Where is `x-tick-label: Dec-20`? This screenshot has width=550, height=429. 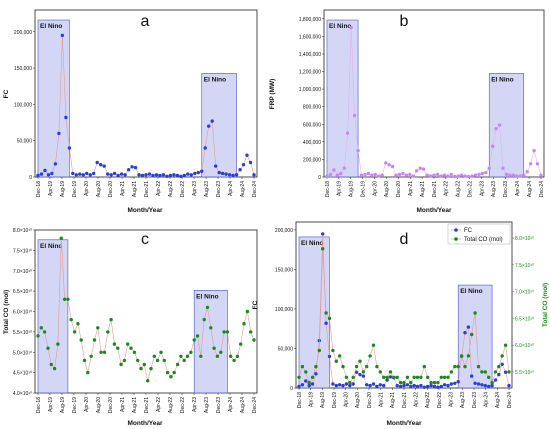
x-tick-label: Dec-20 is located at coordinates (111, 405).